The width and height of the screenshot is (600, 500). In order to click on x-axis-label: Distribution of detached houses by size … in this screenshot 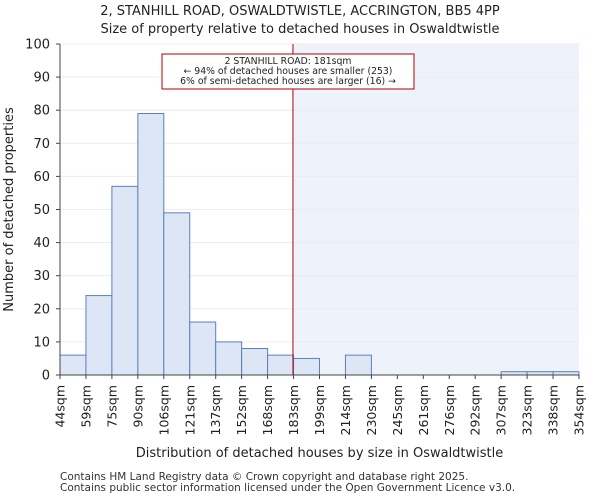, I will do `click(320, 453)`.